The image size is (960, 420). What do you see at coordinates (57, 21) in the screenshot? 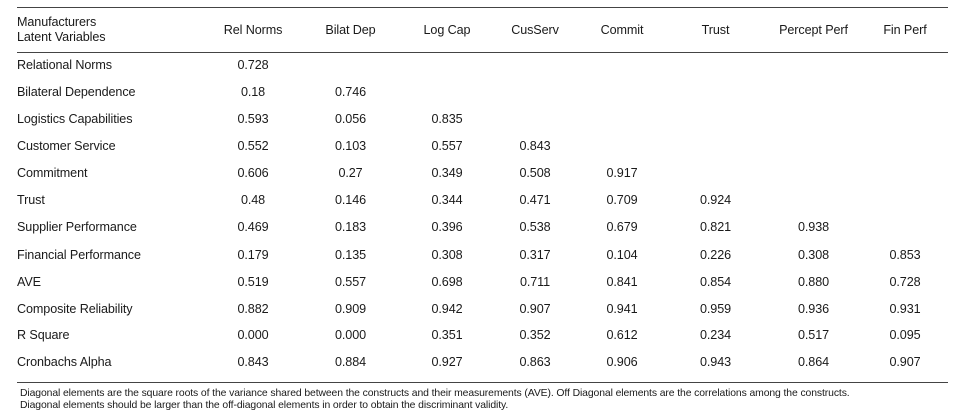
I see `manufacturers-label: Manufacturers` at bounding box center [57, 21].